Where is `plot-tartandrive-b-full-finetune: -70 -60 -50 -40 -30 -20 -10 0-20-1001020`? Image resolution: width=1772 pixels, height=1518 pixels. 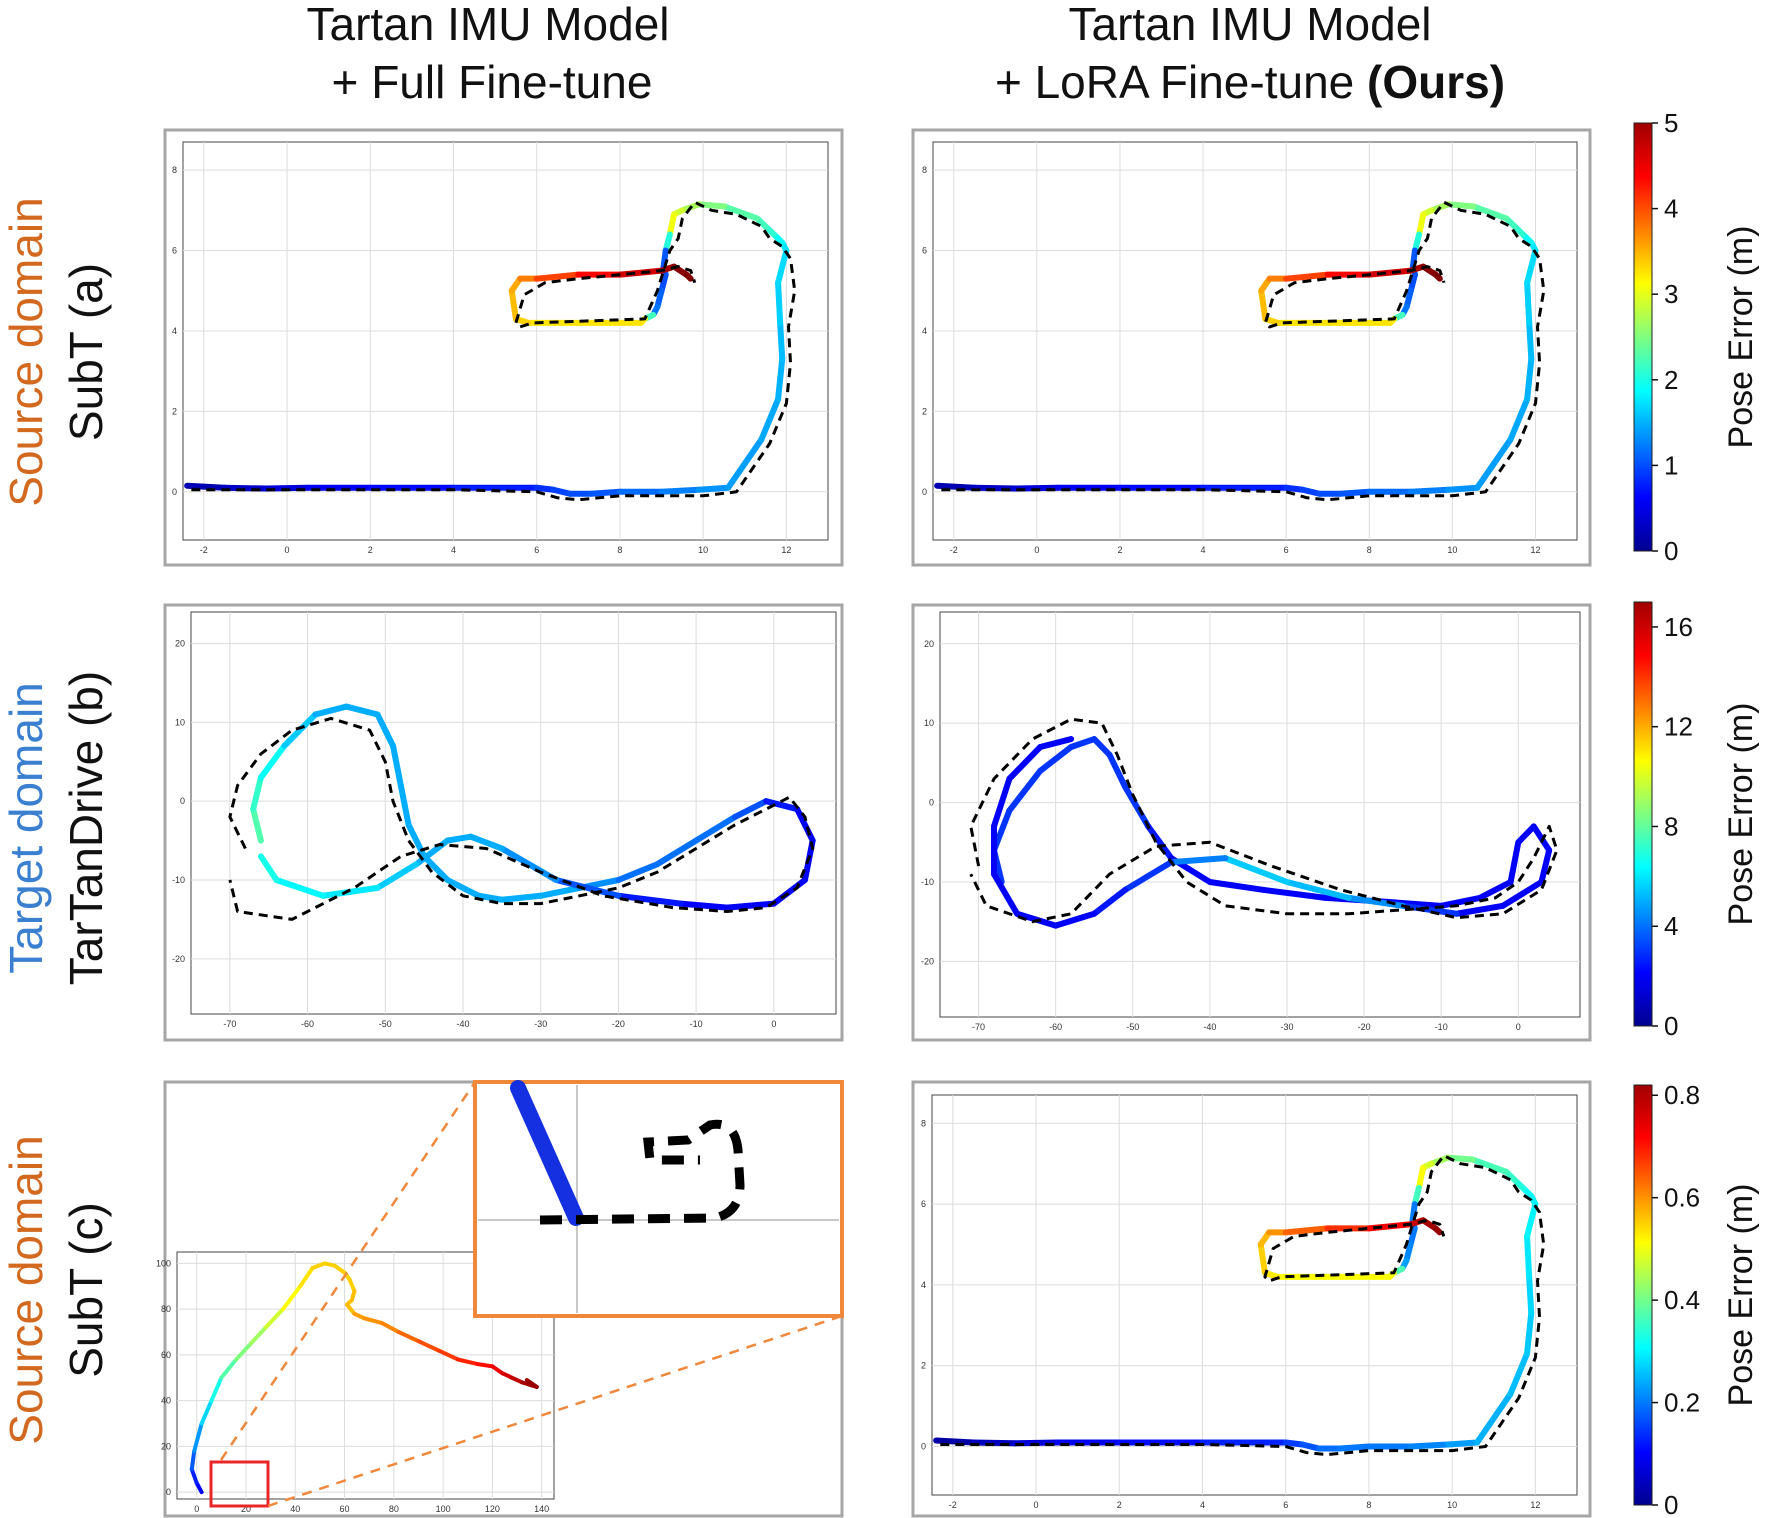
plot-tartandrive-b-full-finetune: -70 -60 -50 -40 -30 -20 -10 0-20-1001020 is located at coordinates (504, 820).